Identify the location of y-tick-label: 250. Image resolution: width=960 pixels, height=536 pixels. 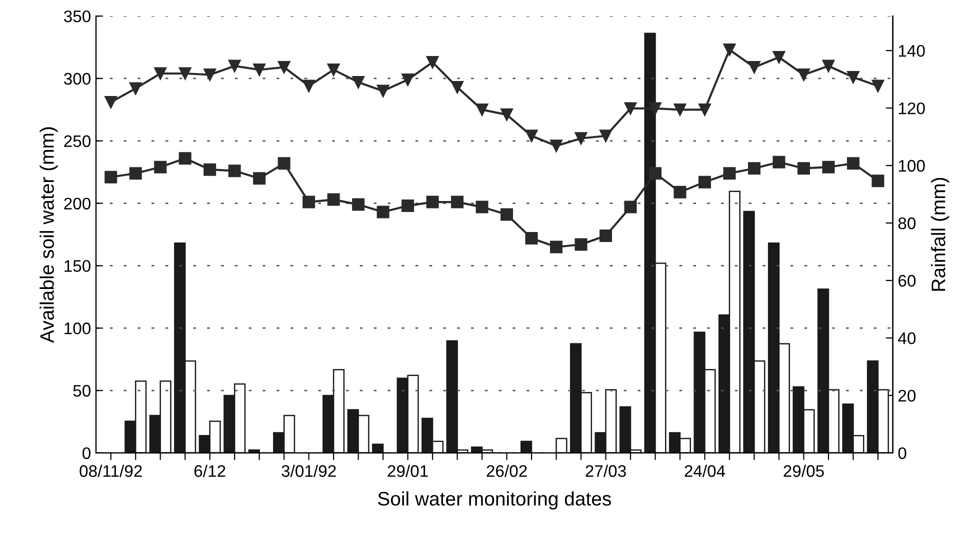
(77, 141).